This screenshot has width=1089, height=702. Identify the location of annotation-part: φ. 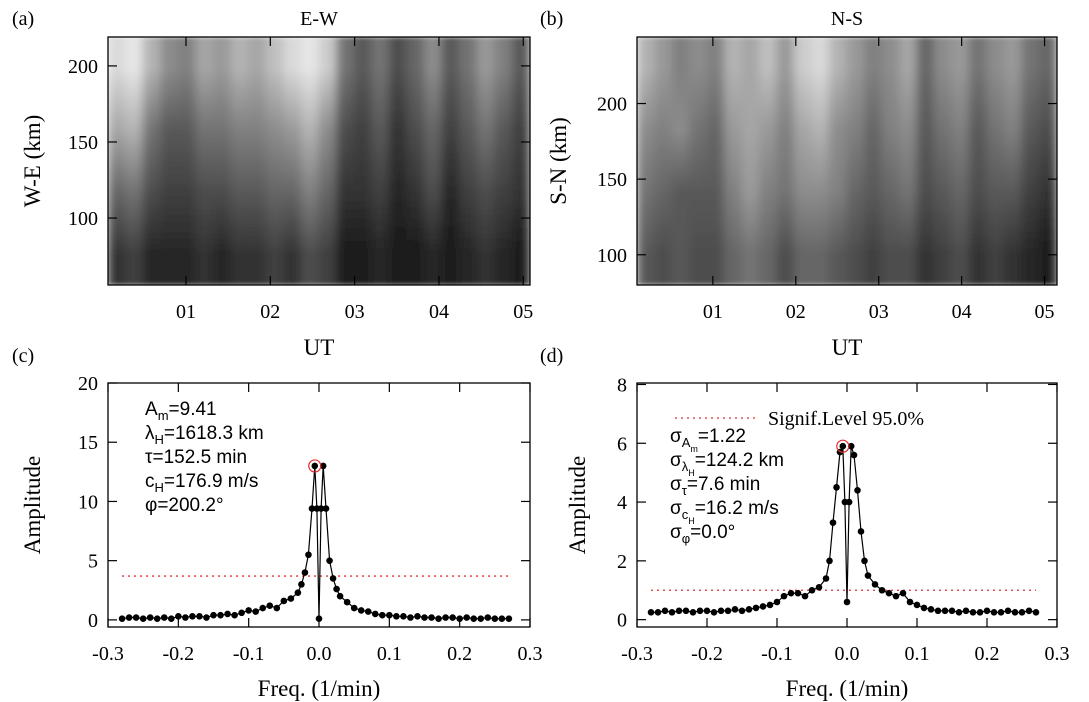
(686, 538).